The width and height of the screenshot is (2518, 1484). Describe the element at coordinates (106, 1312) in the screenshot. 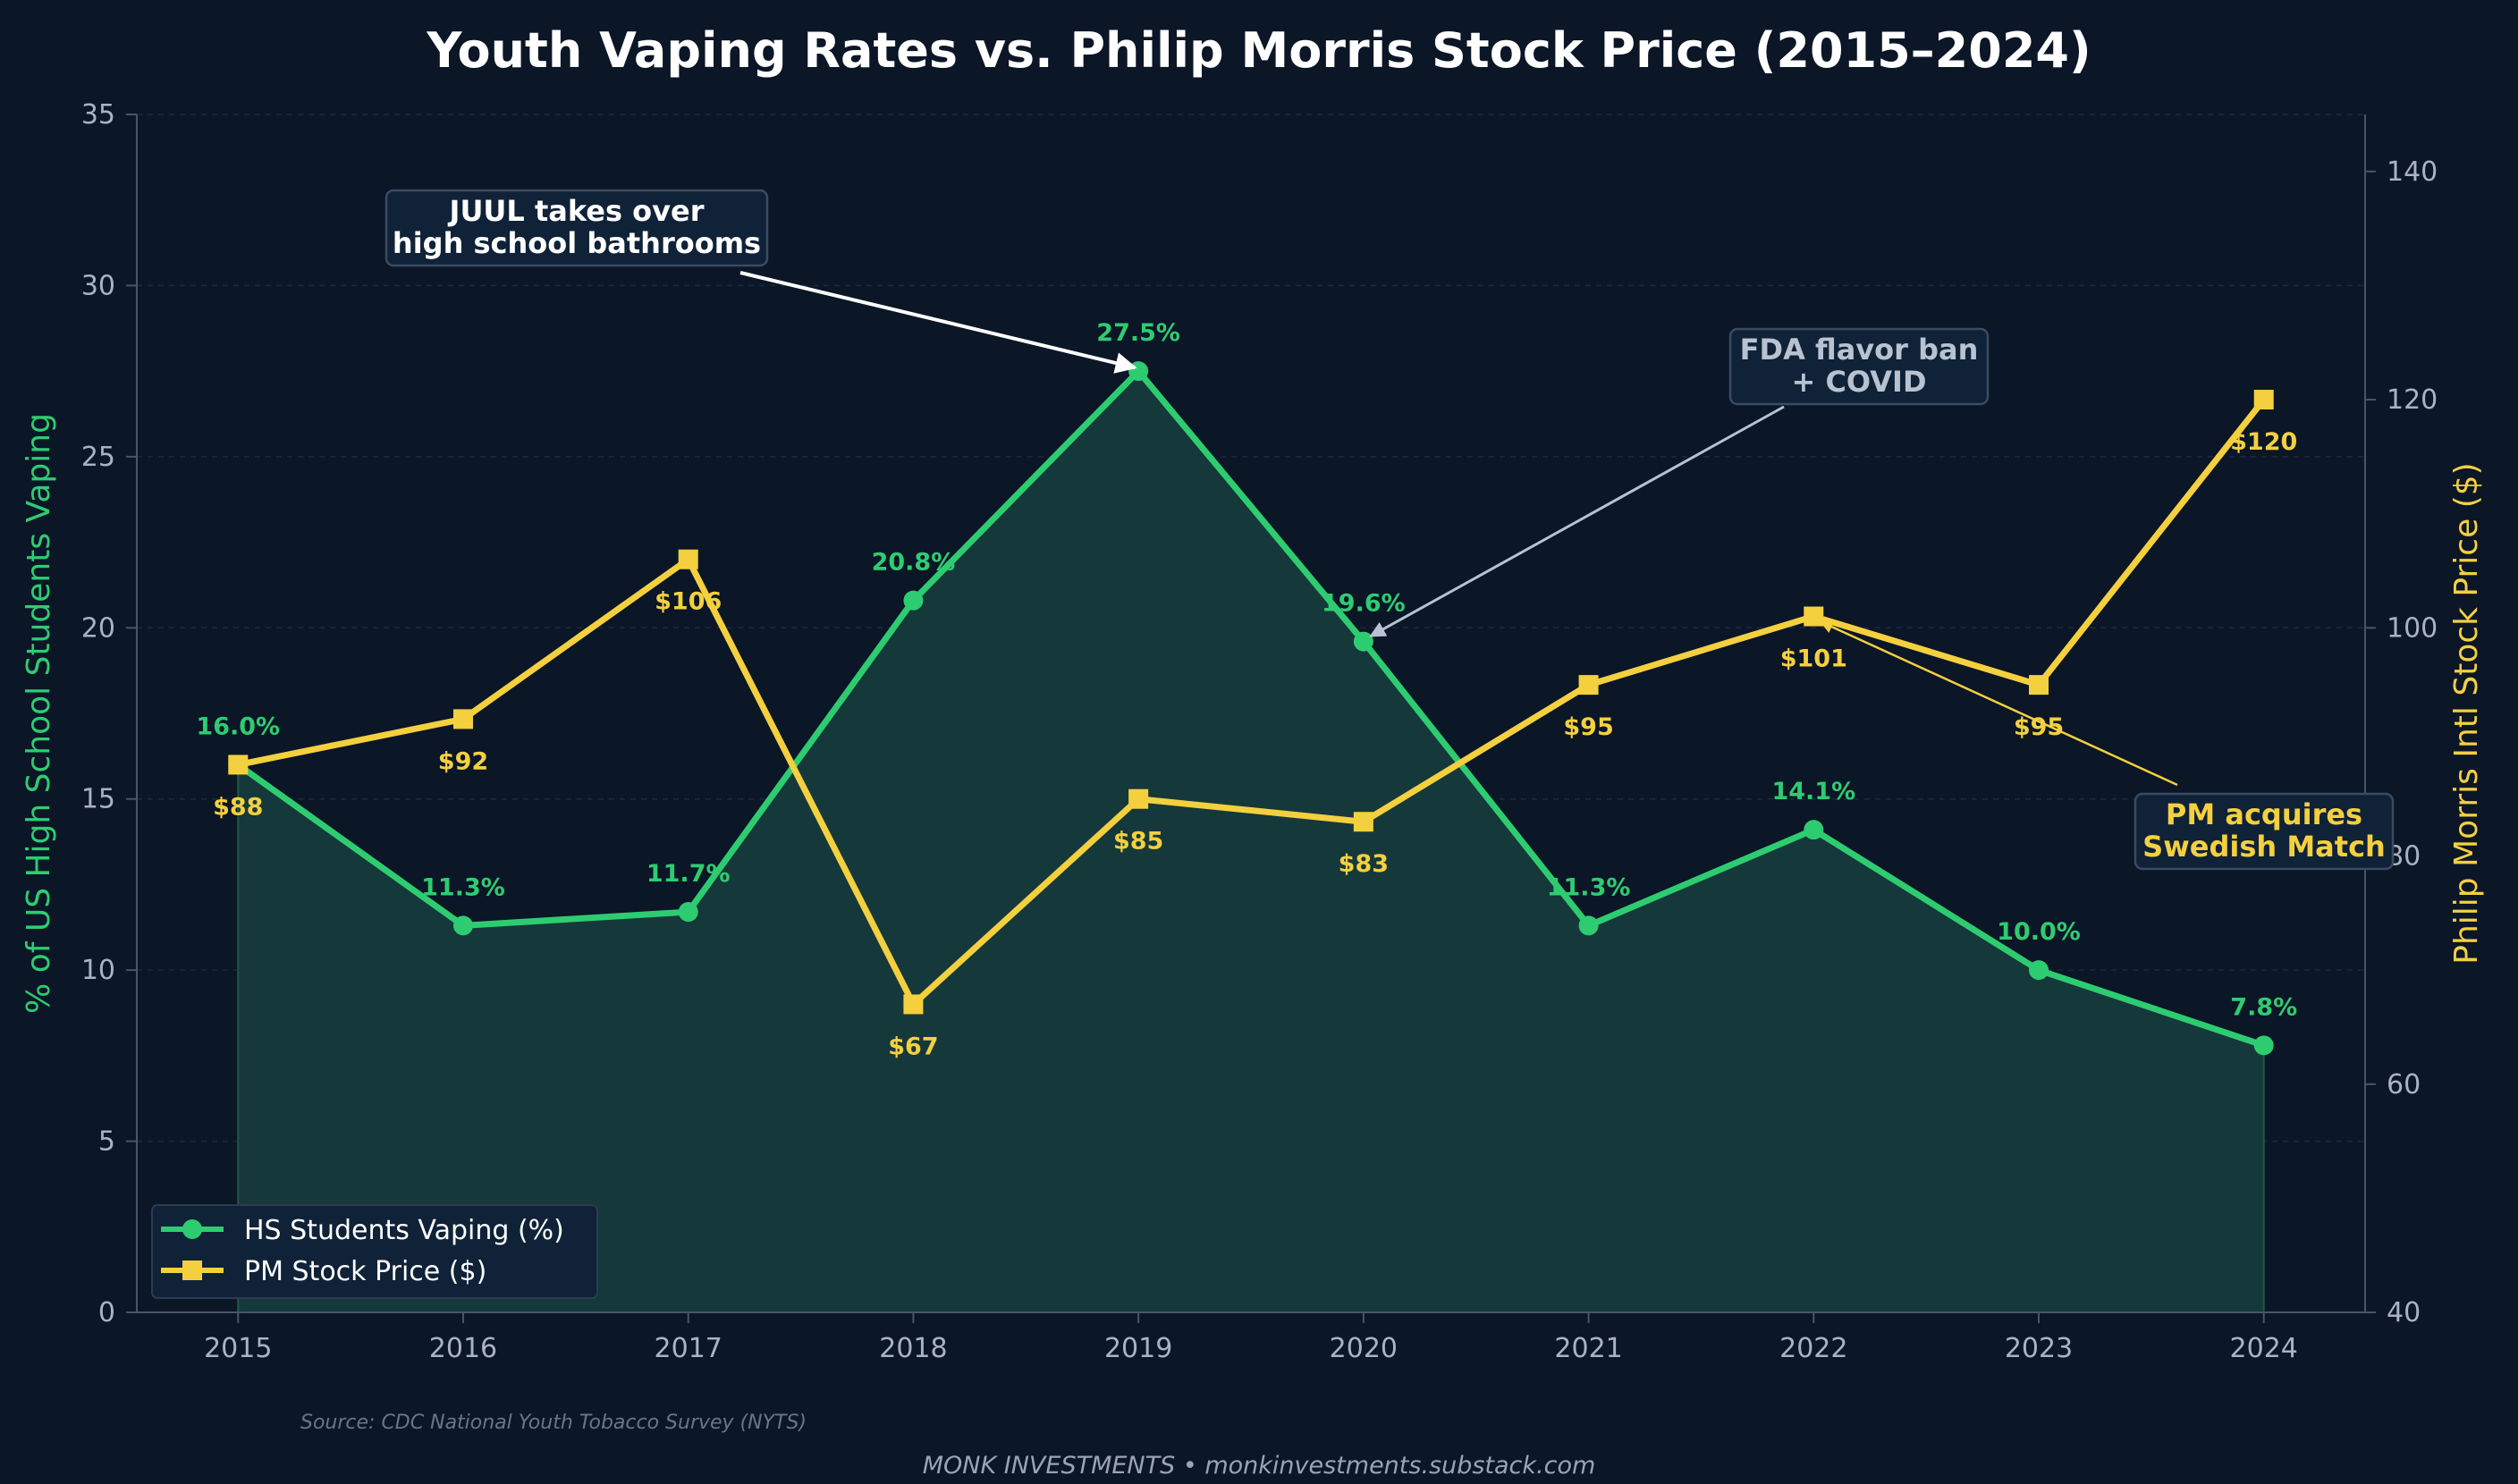

I see `left-tick-label: 0` at that location.